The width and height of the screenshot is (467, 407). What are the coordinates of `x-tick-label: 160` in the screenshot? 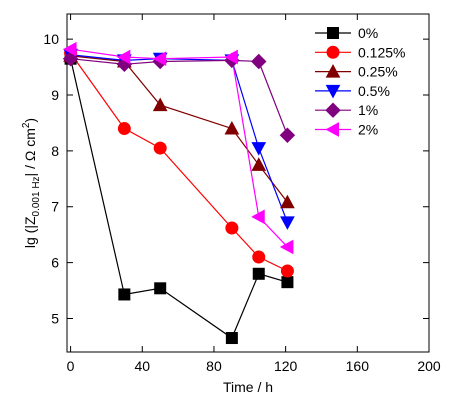 It's located at (358, 366).